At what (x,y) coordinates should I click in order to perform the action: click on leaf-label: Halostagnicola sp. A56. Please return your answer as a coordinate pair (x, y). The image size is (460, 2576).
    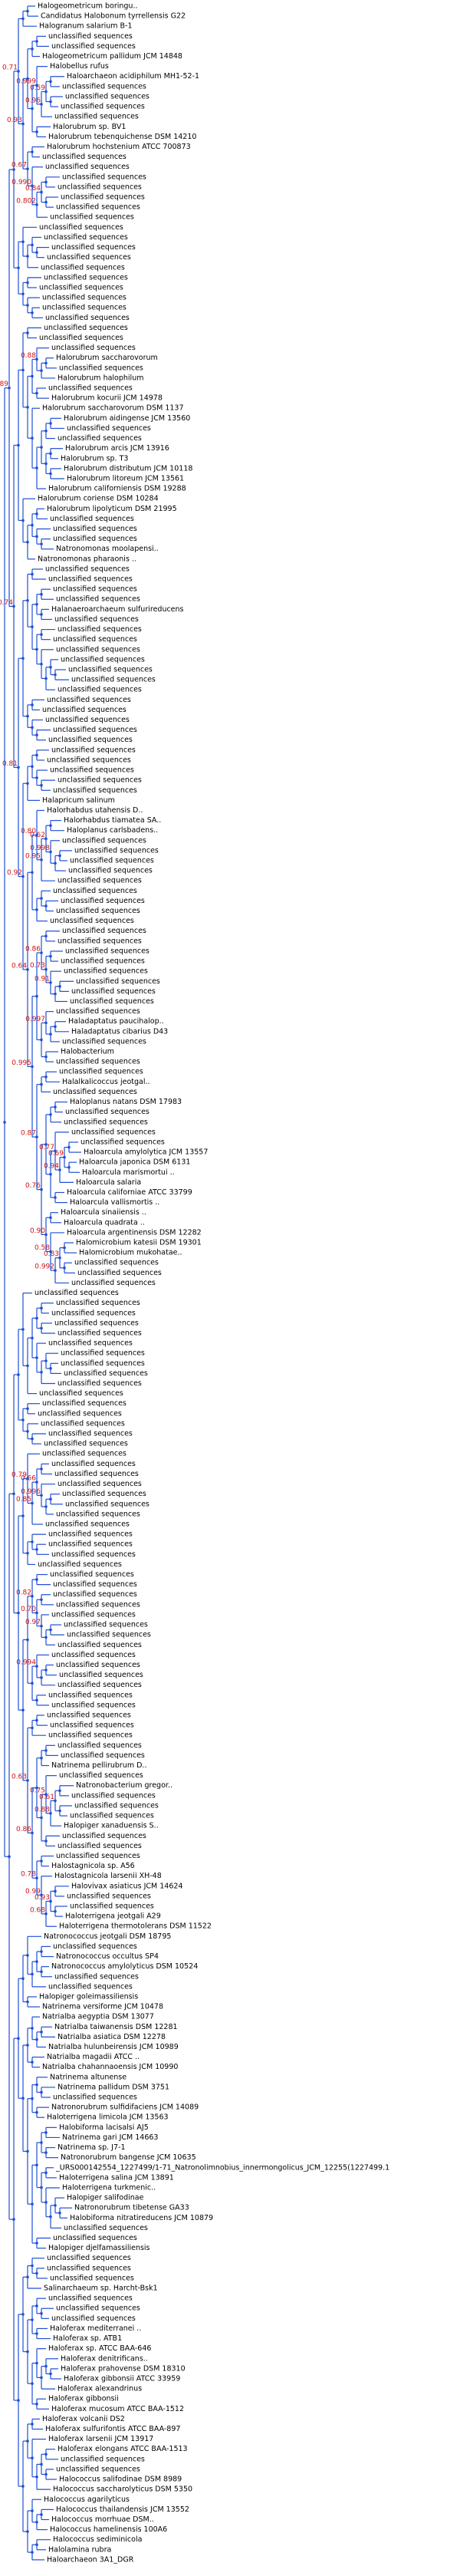
    Looking at the image, I should click on (93, 1866).